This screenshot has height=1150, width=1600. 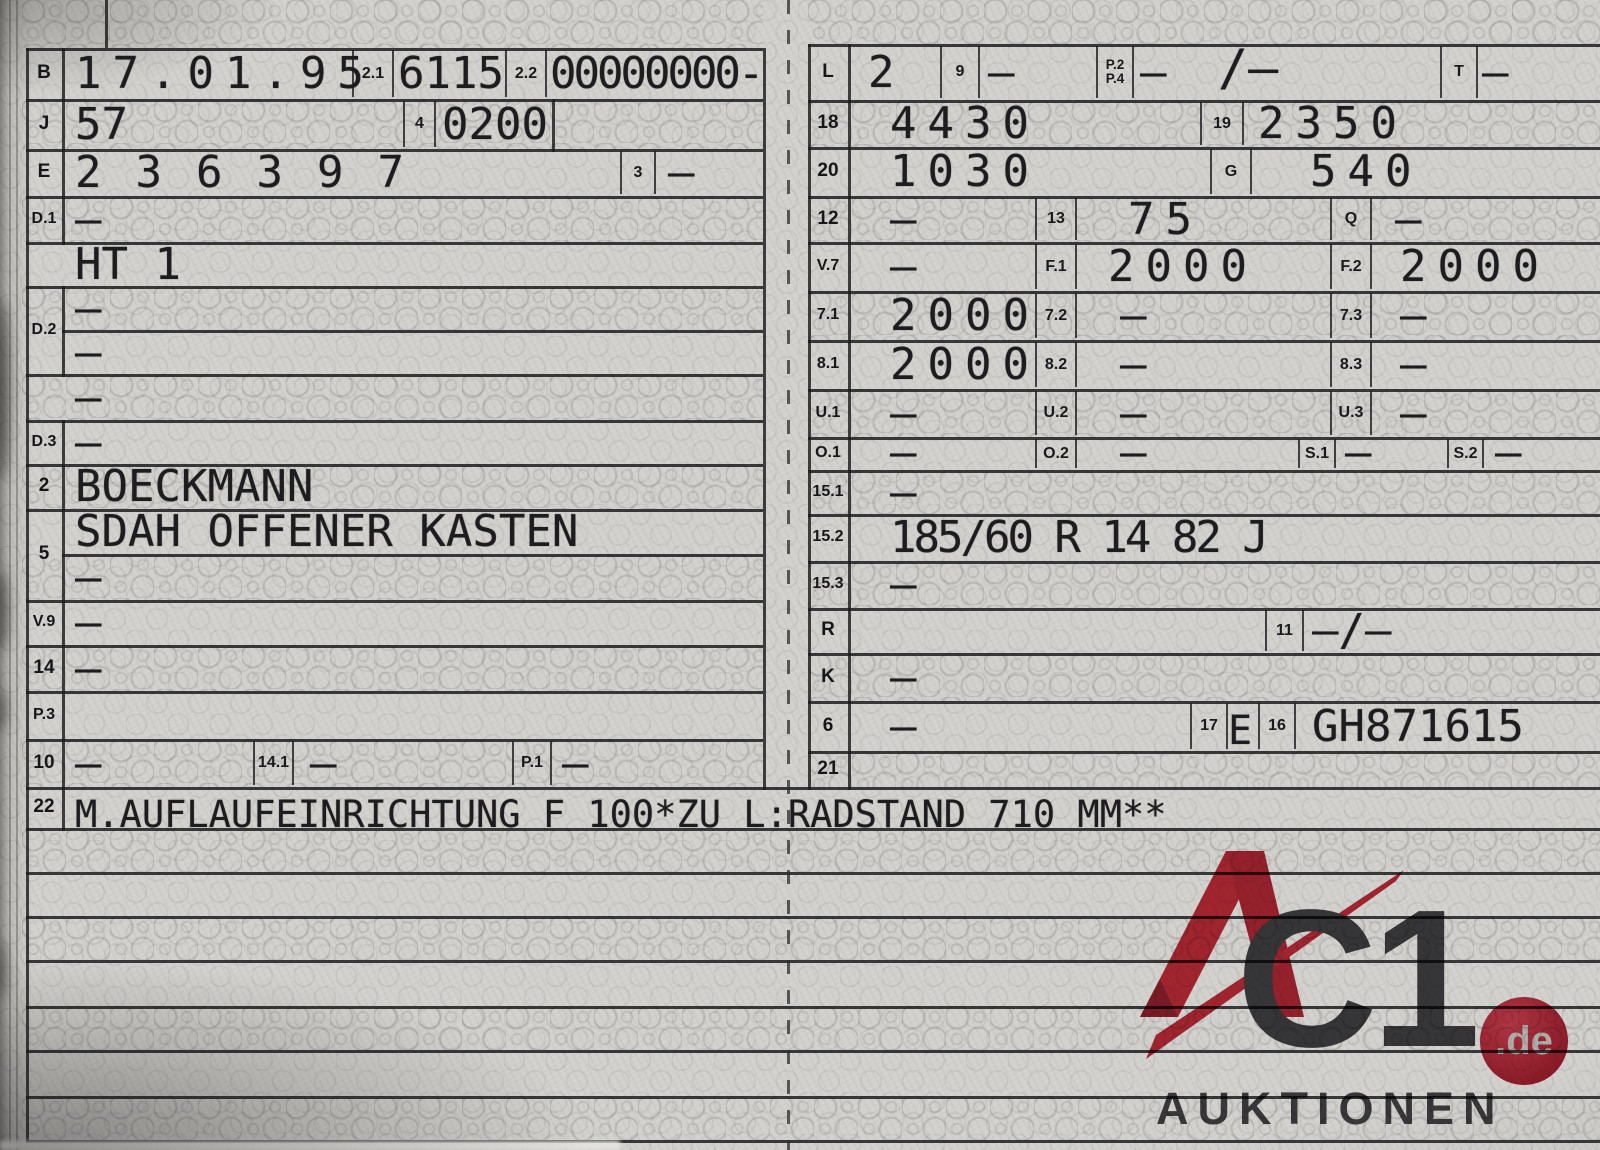 I want to click on field-label-12: 12, so click(x=828, y=218).